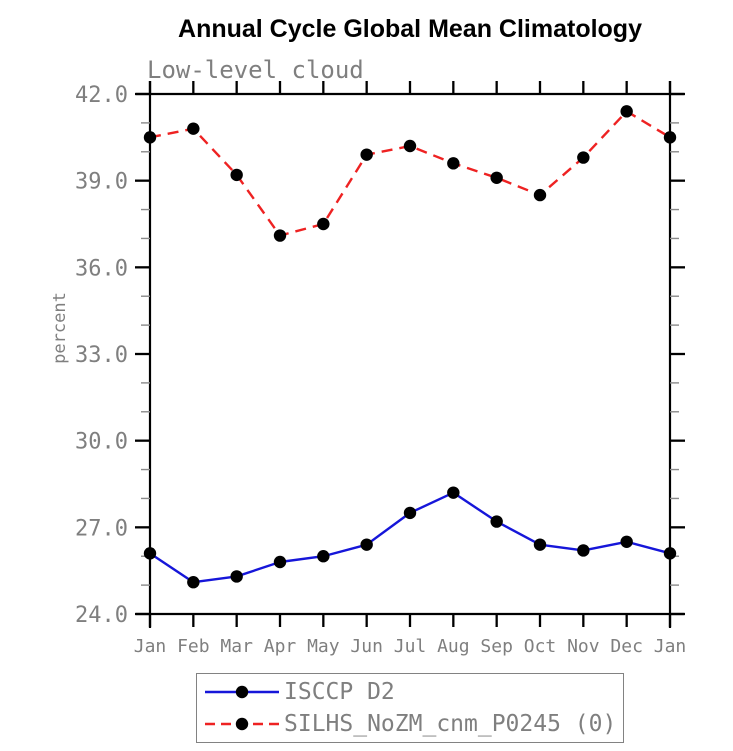  Describe the element at coordinates (193, 646) in the screenshot. I see `x-tick-label: Feb` at that location.